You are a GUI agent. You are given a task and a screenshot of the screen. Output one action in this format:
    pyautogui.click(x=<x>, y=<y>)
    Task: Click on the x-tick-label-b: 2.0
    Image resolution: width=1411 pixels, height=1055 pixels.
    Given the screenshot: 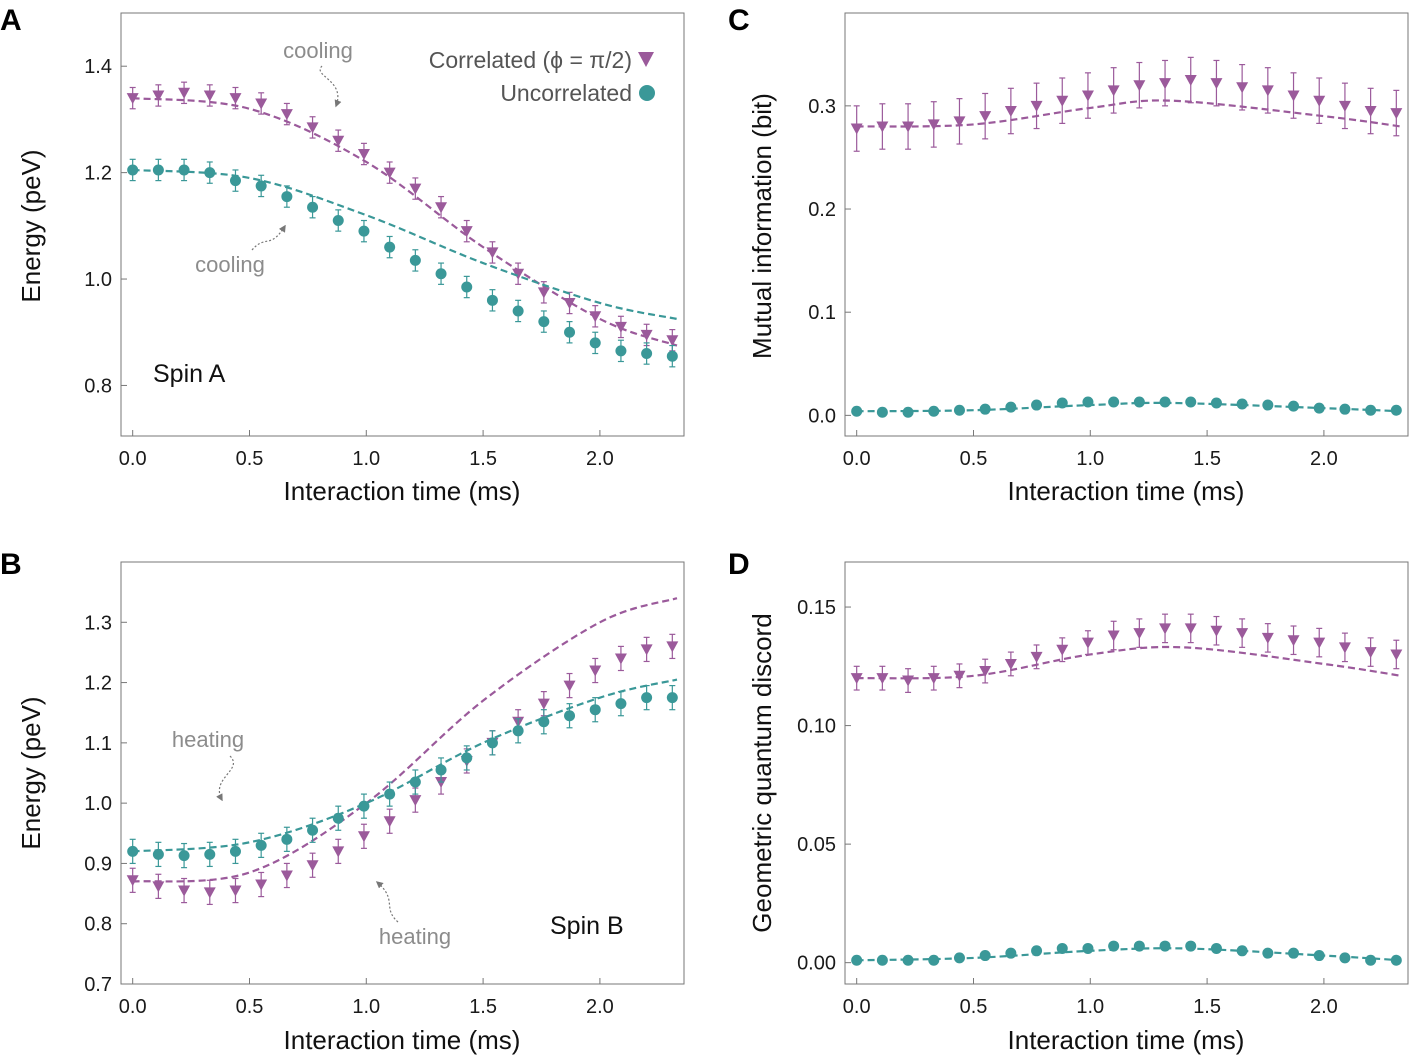 What is the action you would take?
    pyautogui.click(x=600, y=1007)
    